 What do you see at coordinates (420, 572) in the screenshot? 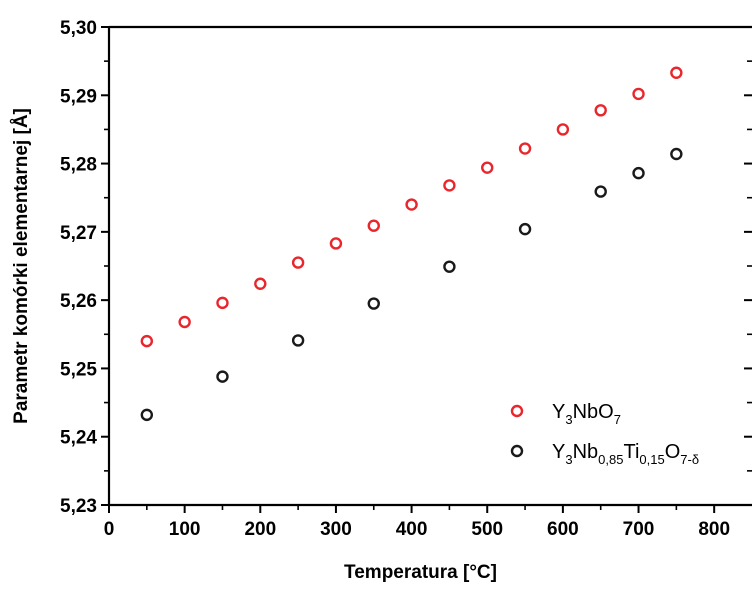
I see `x-axis-title: Temperatura [°C]` at bounding box center [420, 572].